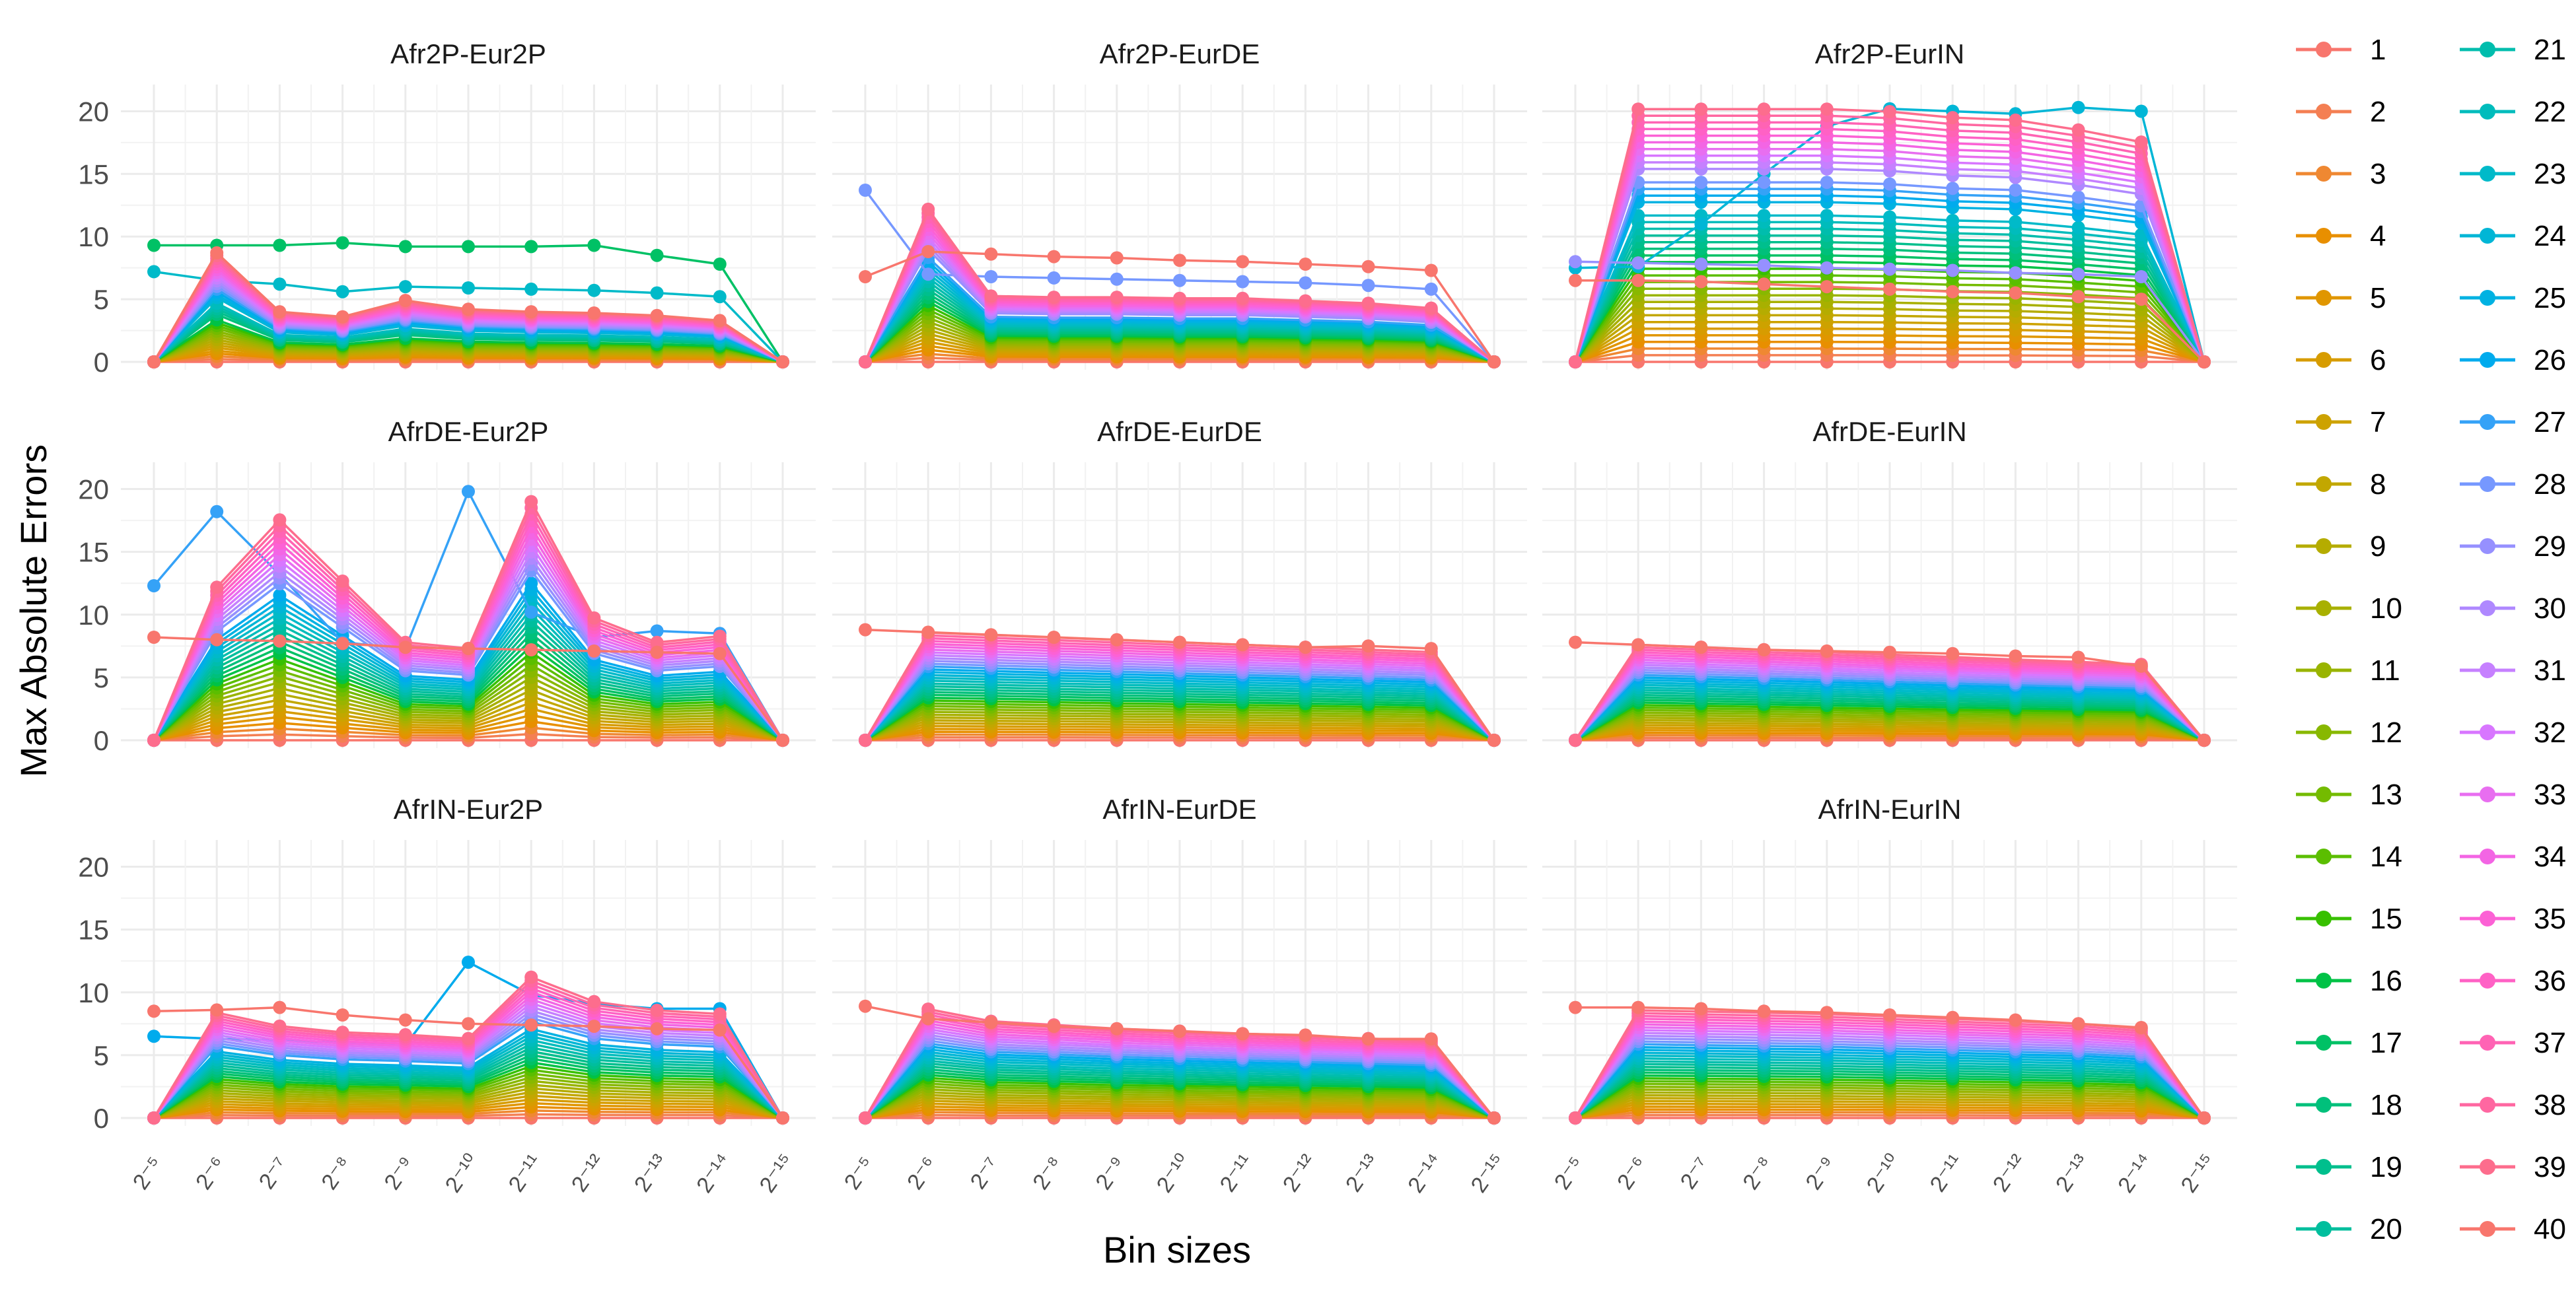 This screenshot has width=2576, height=1291. What do you see at coordinates (1111, 1173) in the screenshot?
I see `x-tick-label: 2⁻⁹` at bounding box center [1111, 1173].